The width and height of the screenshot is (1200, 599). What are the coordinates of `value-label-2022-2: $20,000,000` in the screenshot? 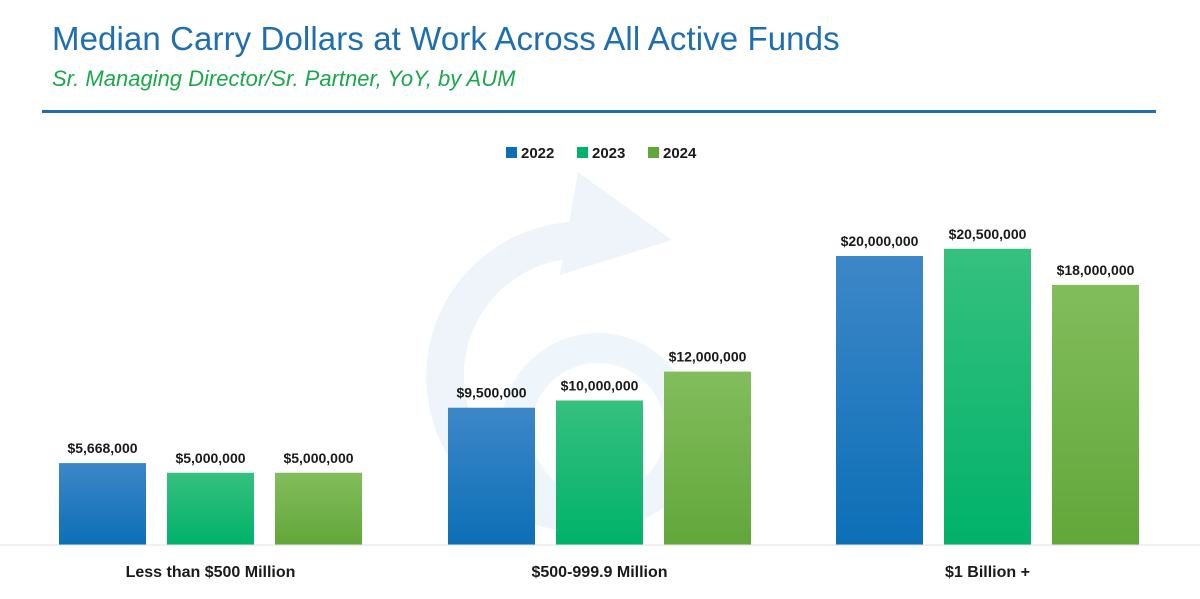 It's located at (880, 241).